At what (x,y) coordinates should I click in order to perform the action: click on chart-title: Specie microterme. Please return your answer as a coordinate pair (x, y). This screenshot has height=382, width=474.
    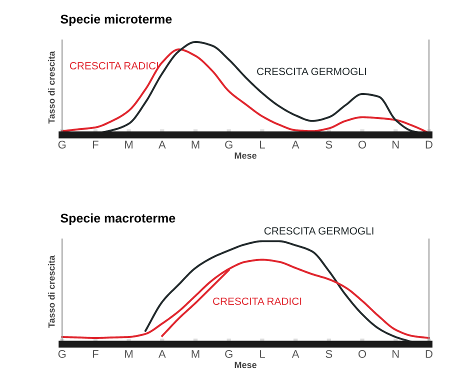
    Looking at the image, I should click on (116, 20).